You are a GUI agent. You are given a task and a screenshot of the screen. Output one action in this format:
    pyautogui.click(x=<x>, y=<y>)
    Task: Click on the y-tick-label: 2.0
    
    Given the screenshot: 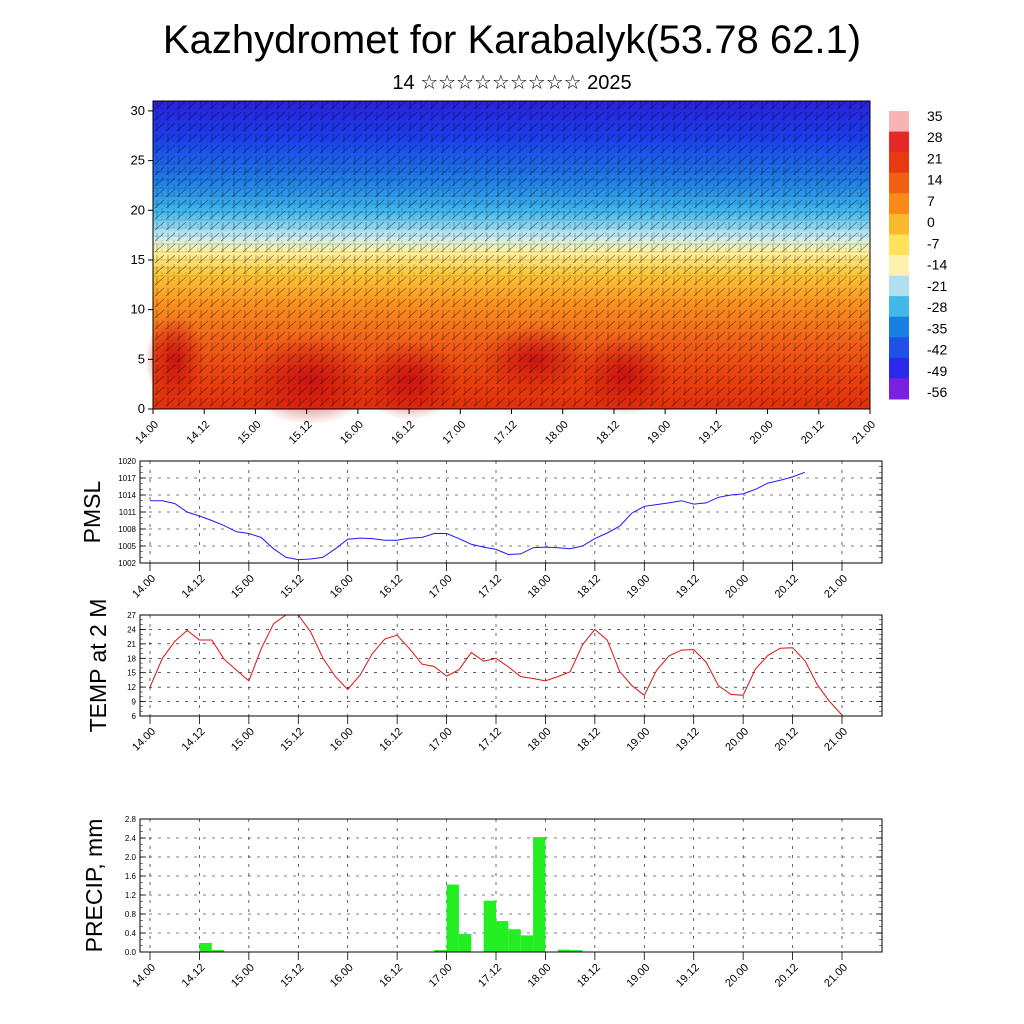 What is the action you would take?
    pyautogui.click(x=131, y=857)
    